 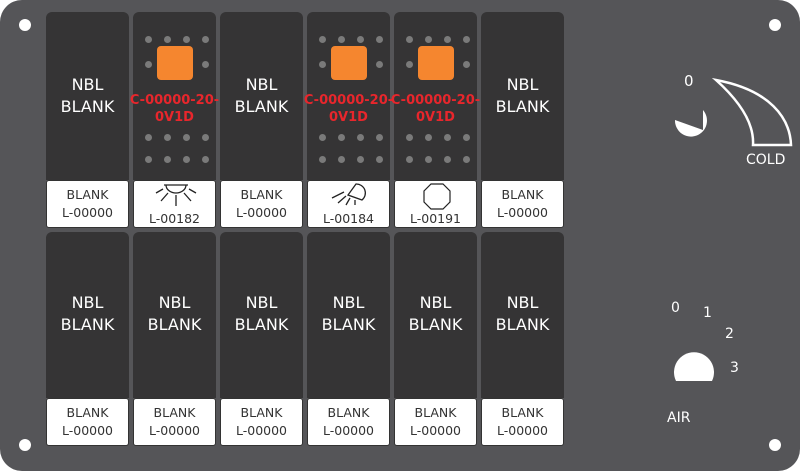 I want to click on cold-label: COLD, so click(x=766, y=160).